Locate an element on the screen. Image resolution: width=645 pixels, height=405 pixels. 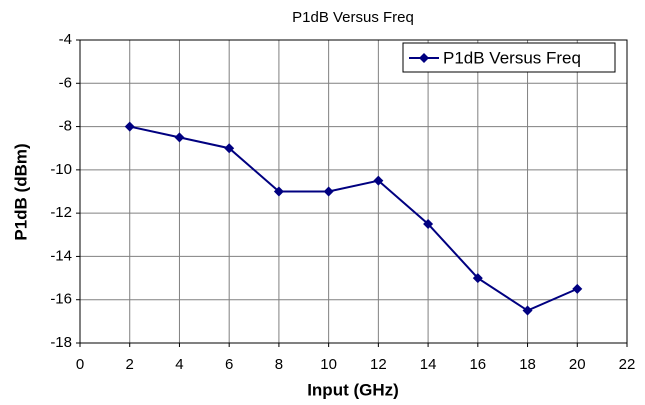
x-tick-label: 18 is located at coordinates (527, 364).